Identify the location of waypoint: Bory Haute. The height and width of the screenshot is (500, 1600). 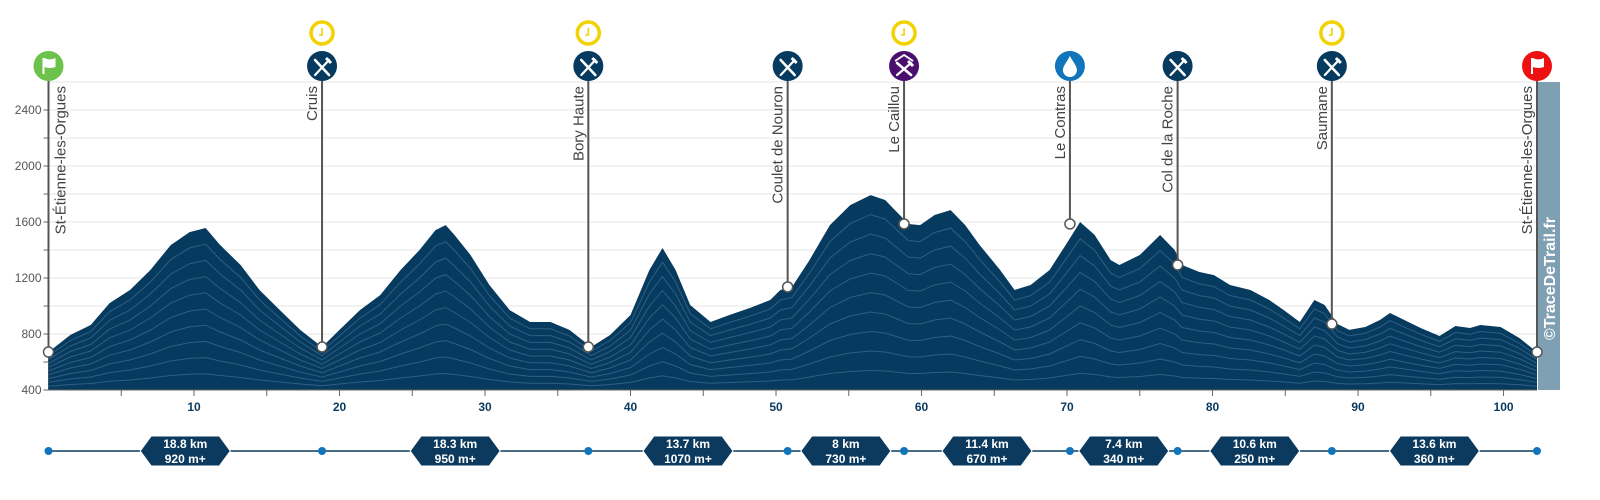
(587, 186).